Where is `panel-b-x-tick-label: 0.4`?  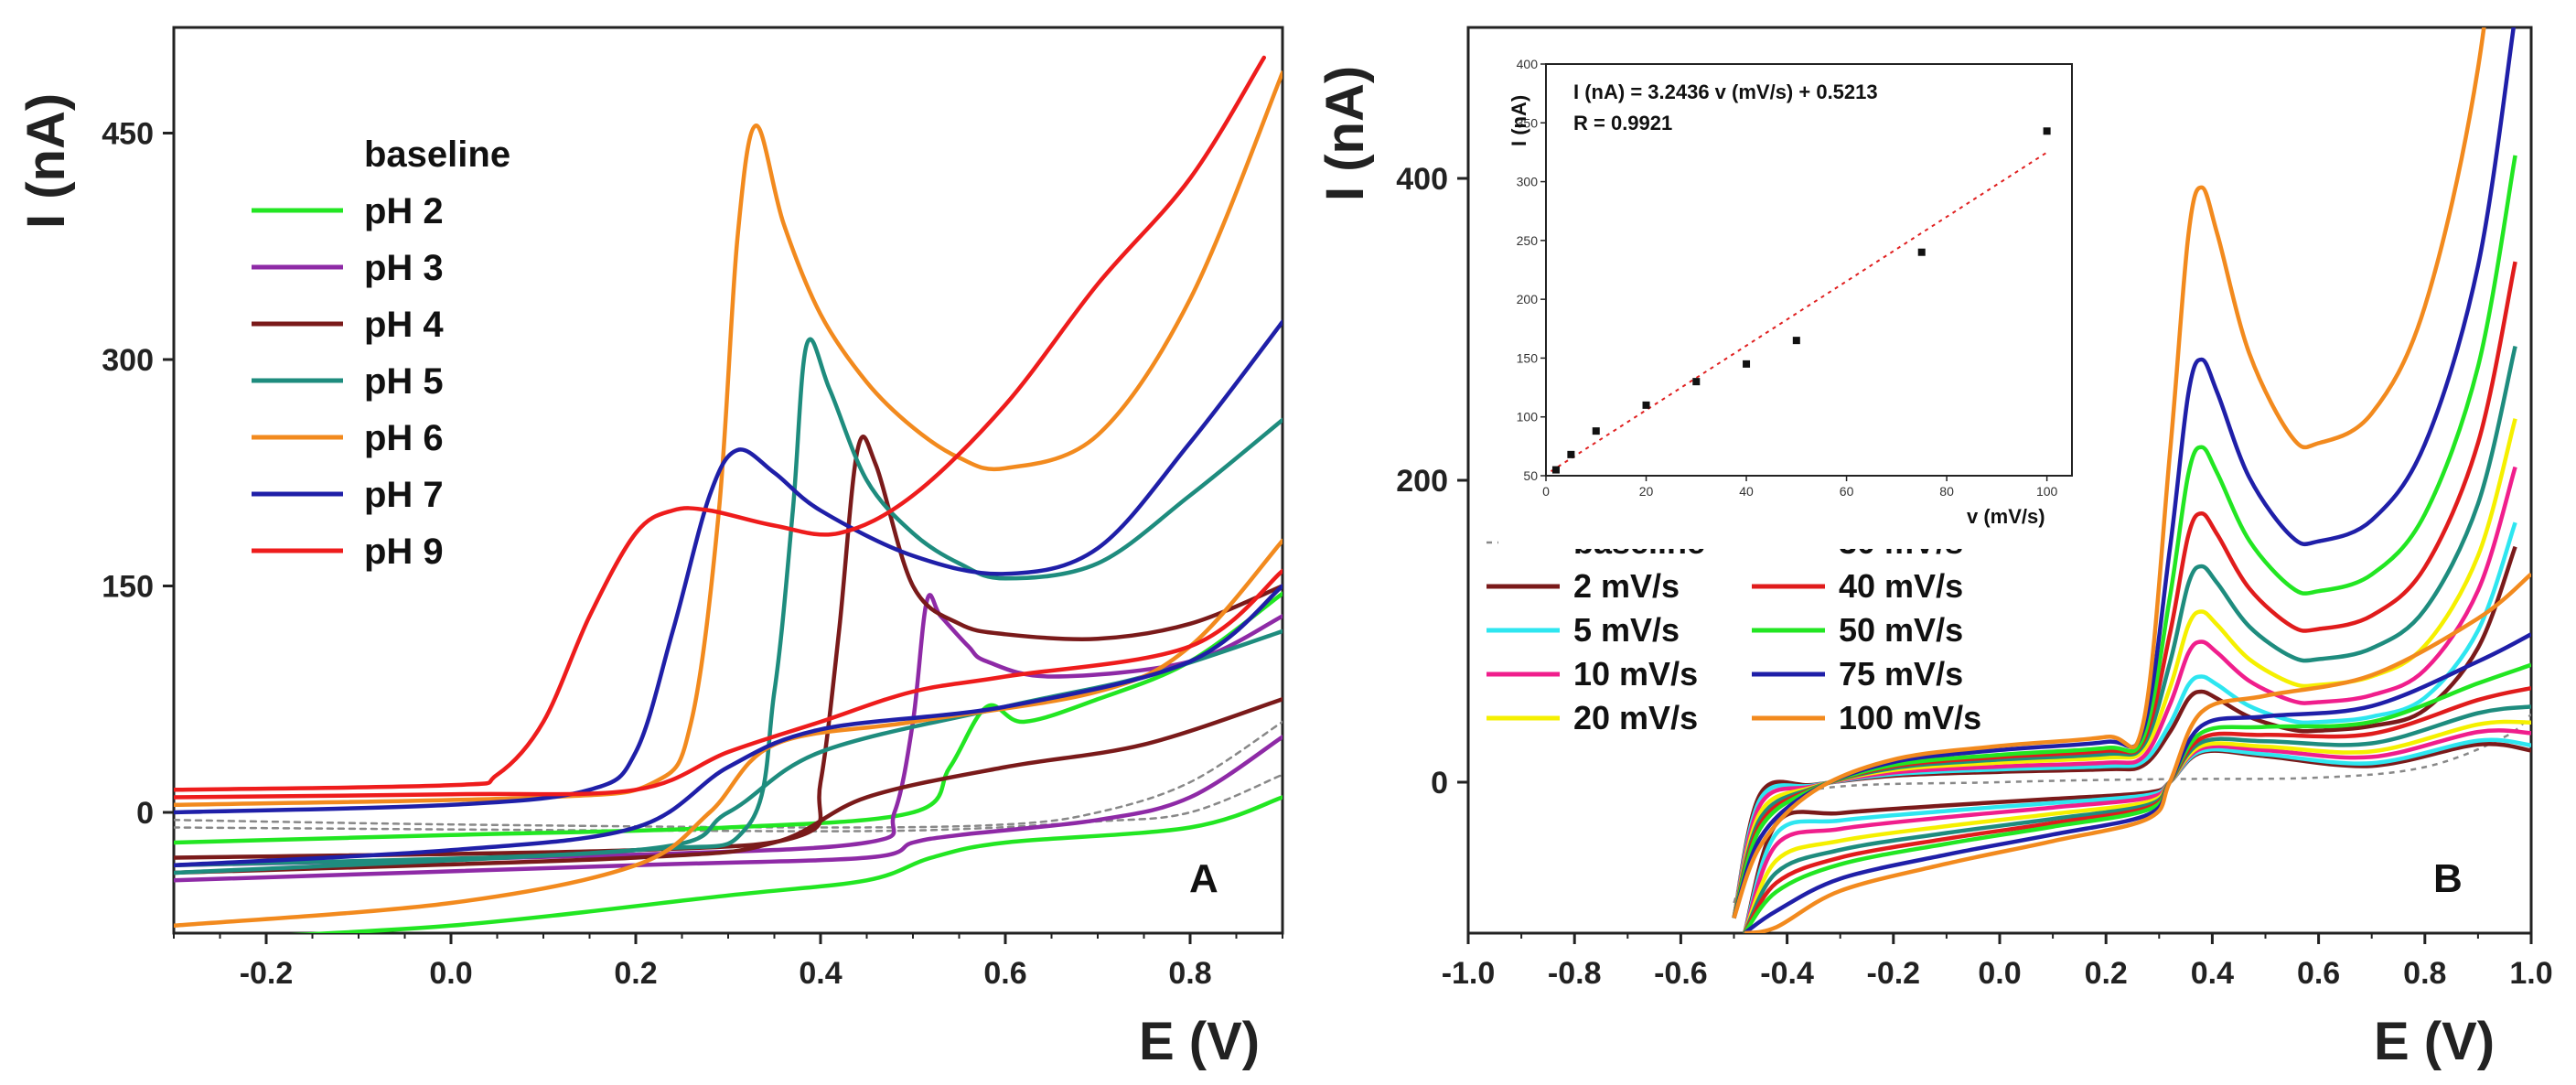 panel-b-x-tick-label: 0.4 is located at coordinates (2213, 974).